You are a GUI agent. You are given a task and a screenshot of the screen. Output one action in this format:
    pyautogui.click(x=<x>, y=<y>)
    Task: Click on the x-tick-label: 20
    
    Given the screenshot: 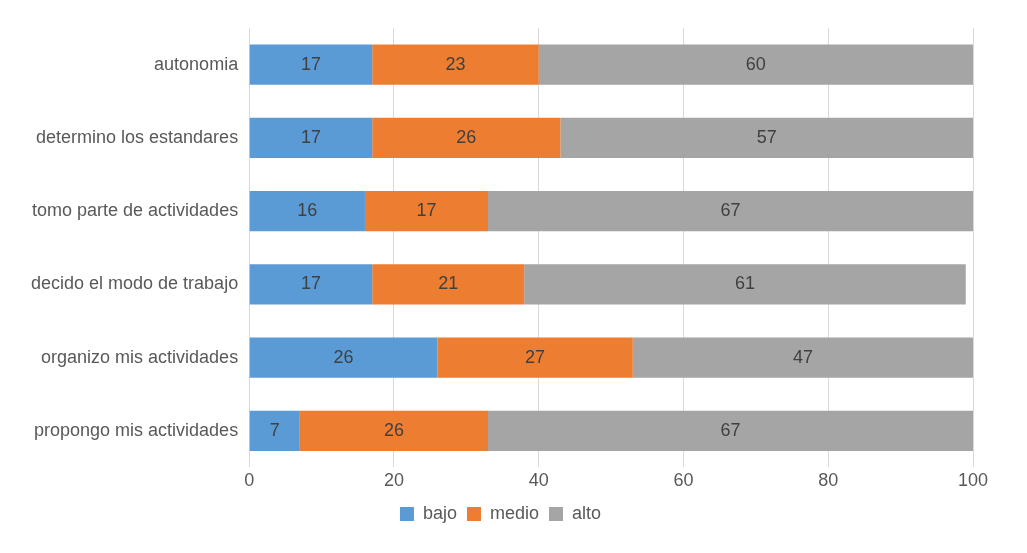 What is the action you would take?
    pyautogui.click(x=393, y=480)
    